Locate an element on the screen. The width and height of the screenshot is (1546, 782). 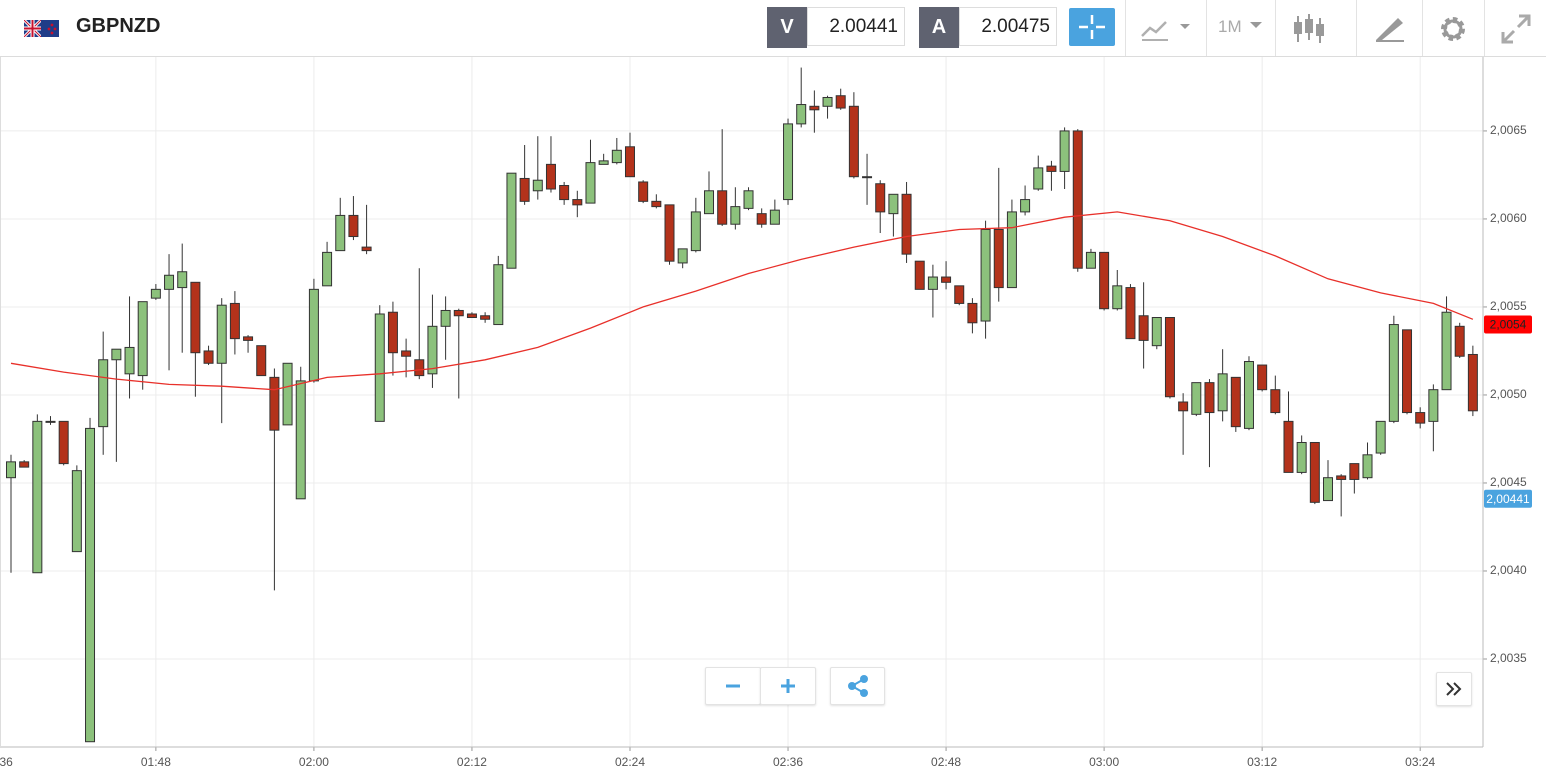
x-tick-label: 03:24 is located at coordinates (1420, 762).